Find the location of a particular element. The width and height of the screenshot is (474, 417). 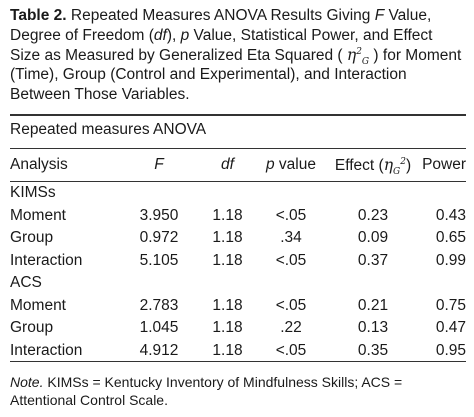

caption-eta-symbol: η2G is located at coordinates (358, 56).